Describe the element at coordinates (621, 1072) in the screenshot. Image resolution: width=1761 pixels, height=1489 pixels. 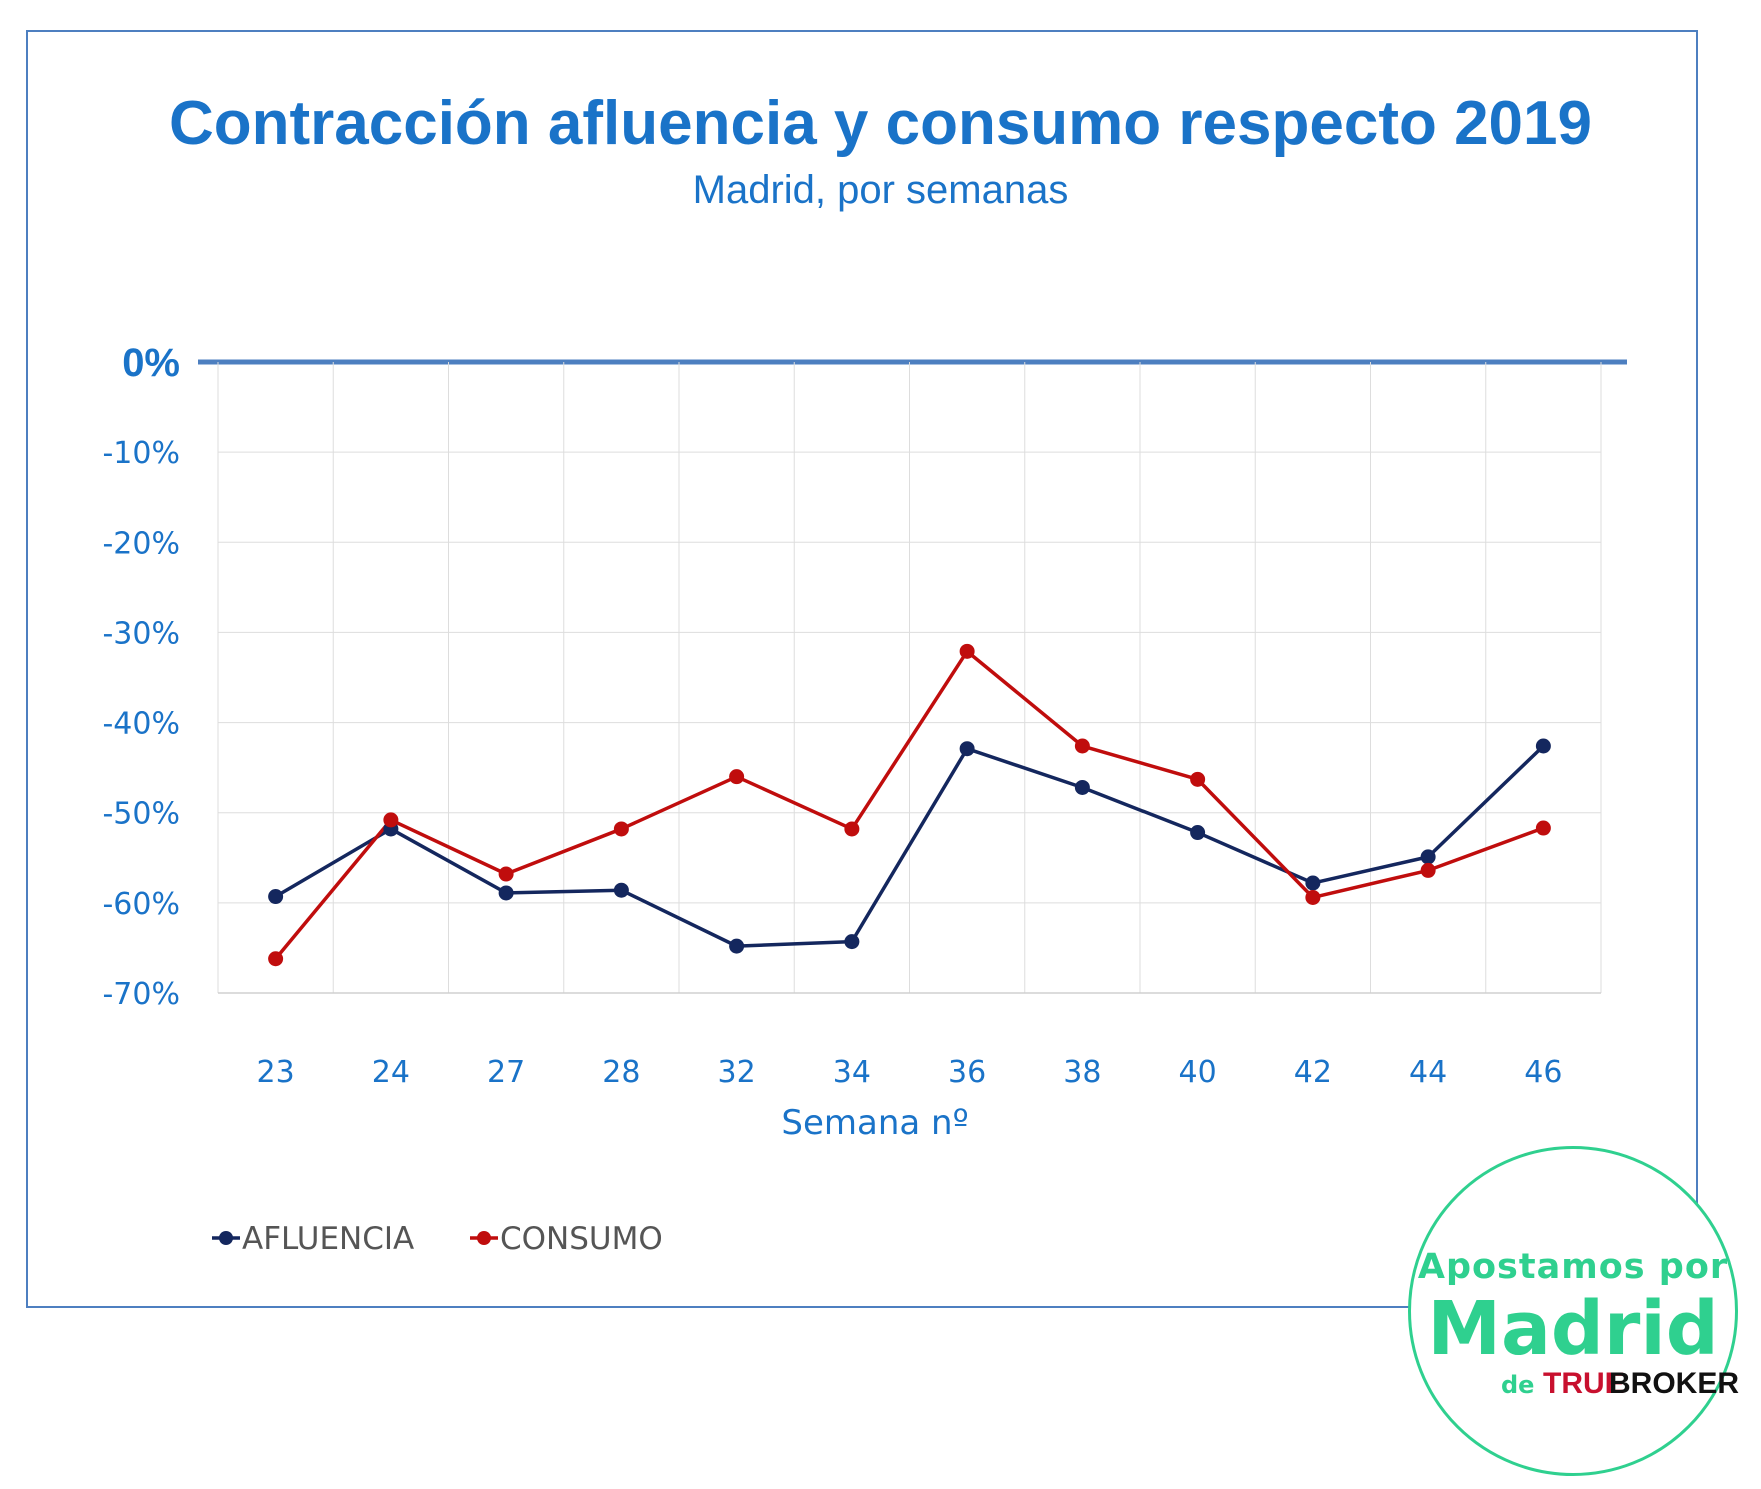
I see `x-tick-label: 28` at that location.